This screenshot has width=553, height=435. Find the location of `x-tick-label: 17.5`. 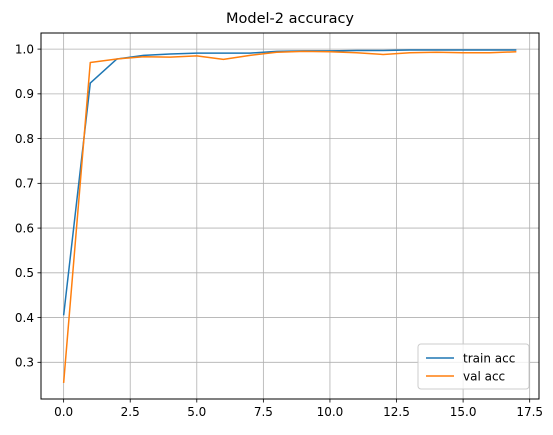

x-tick-label: 17.5 is located at coordinates (529, 412).